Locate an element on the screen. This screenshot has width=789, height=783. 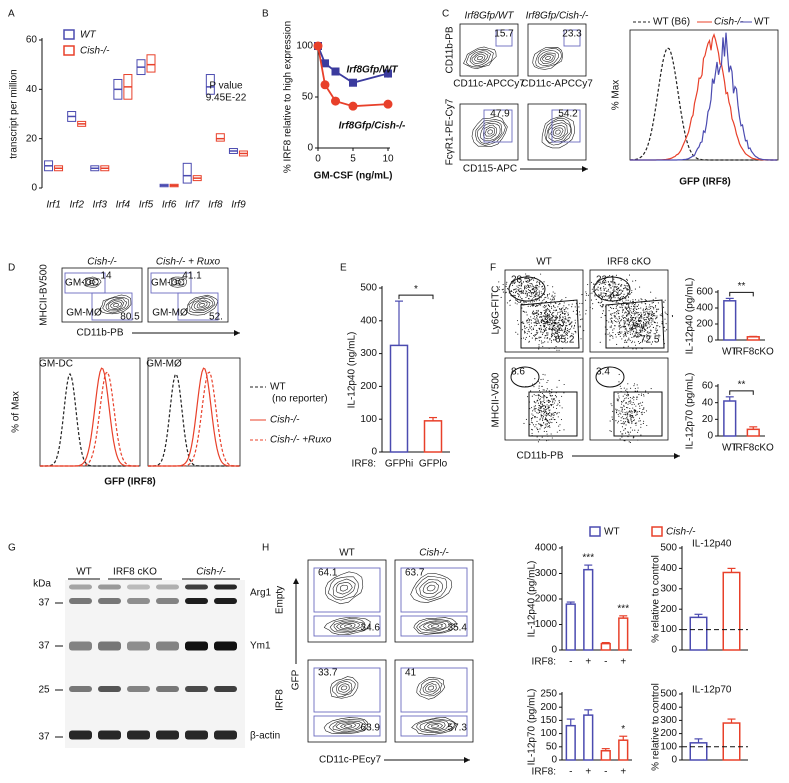
y-axis-label: Ly6G-FITC is located at coordinates (496, 309).